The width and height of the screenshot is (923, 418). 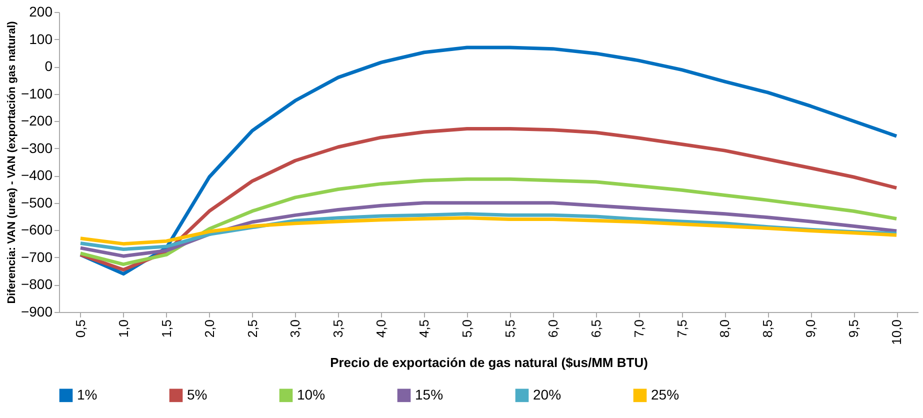 What do you see at coordinates (209, 329) in the screenshot?
I see `x-tick-label: 2,0` at bounding box center [209, 329].